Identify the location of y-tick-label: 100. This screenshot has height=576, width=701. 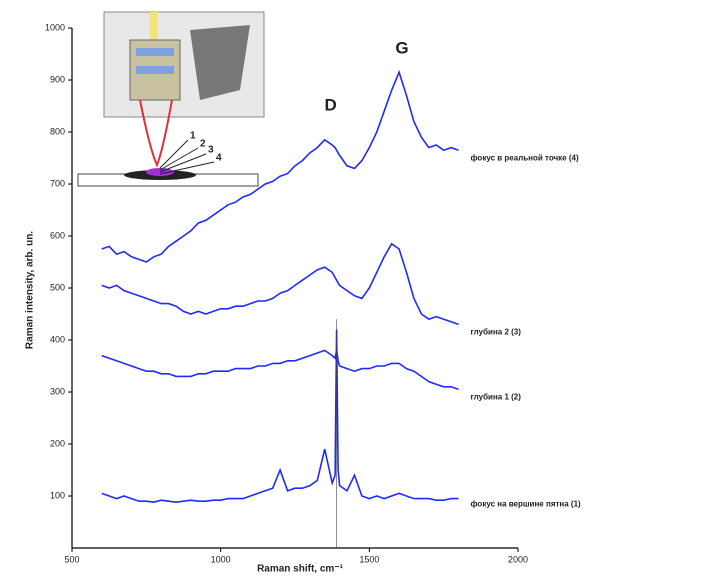
(57, 495).